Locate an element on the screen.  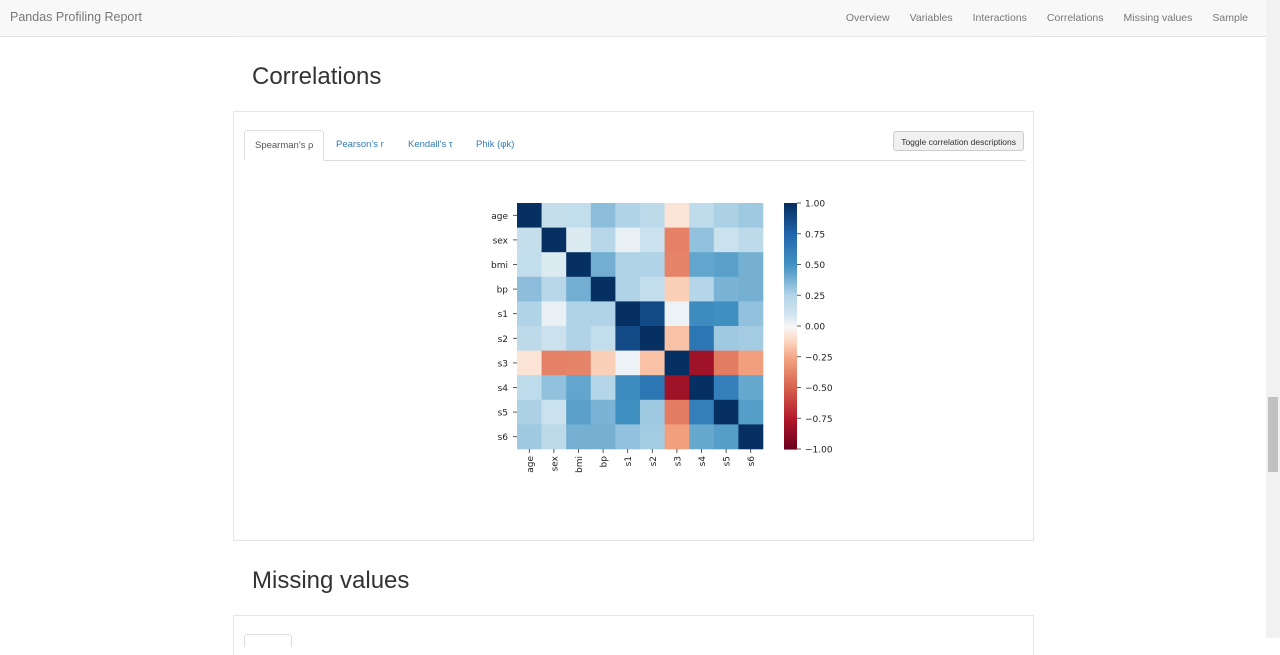
brand-link: Pandas Profiling Report is located at coordinates (76, 17).